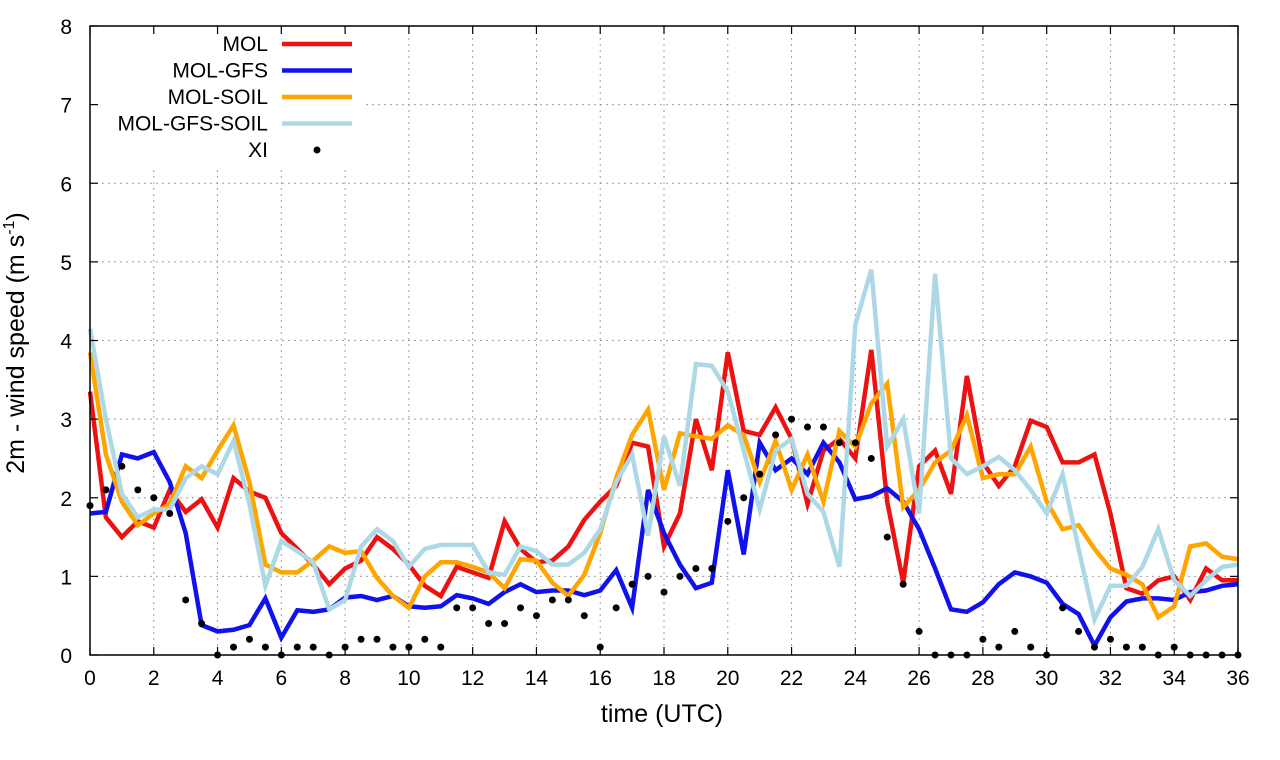  What do you see at coordinates (218, 678) in the screenshot?
I see `x-tick-label: 4` at bounding box center [218, 678].